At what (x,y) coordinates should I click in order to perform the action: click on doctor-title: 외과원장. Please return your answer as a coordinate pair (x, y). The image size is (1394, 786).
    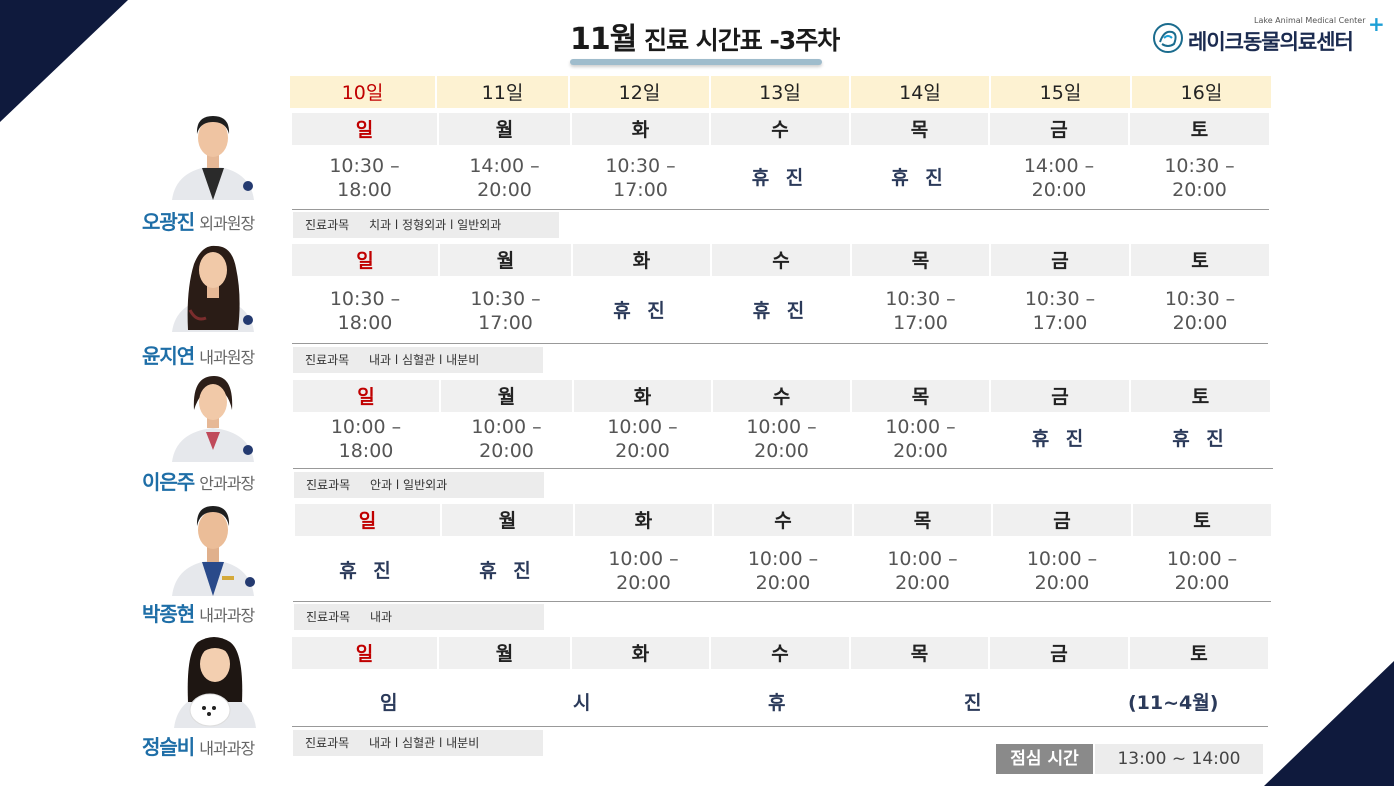
    Looking at the image, I should click on (227, 223).